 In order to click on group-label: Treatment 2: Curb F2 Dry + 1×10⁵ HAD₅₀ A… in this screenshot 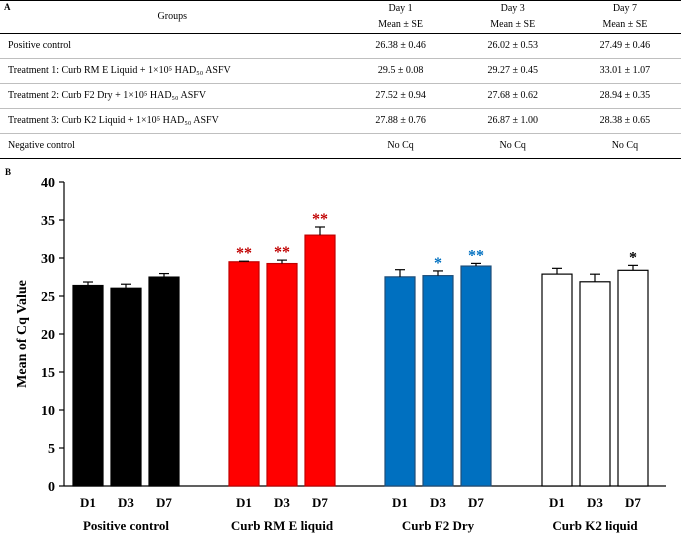, I will do `click(172, 96)`.